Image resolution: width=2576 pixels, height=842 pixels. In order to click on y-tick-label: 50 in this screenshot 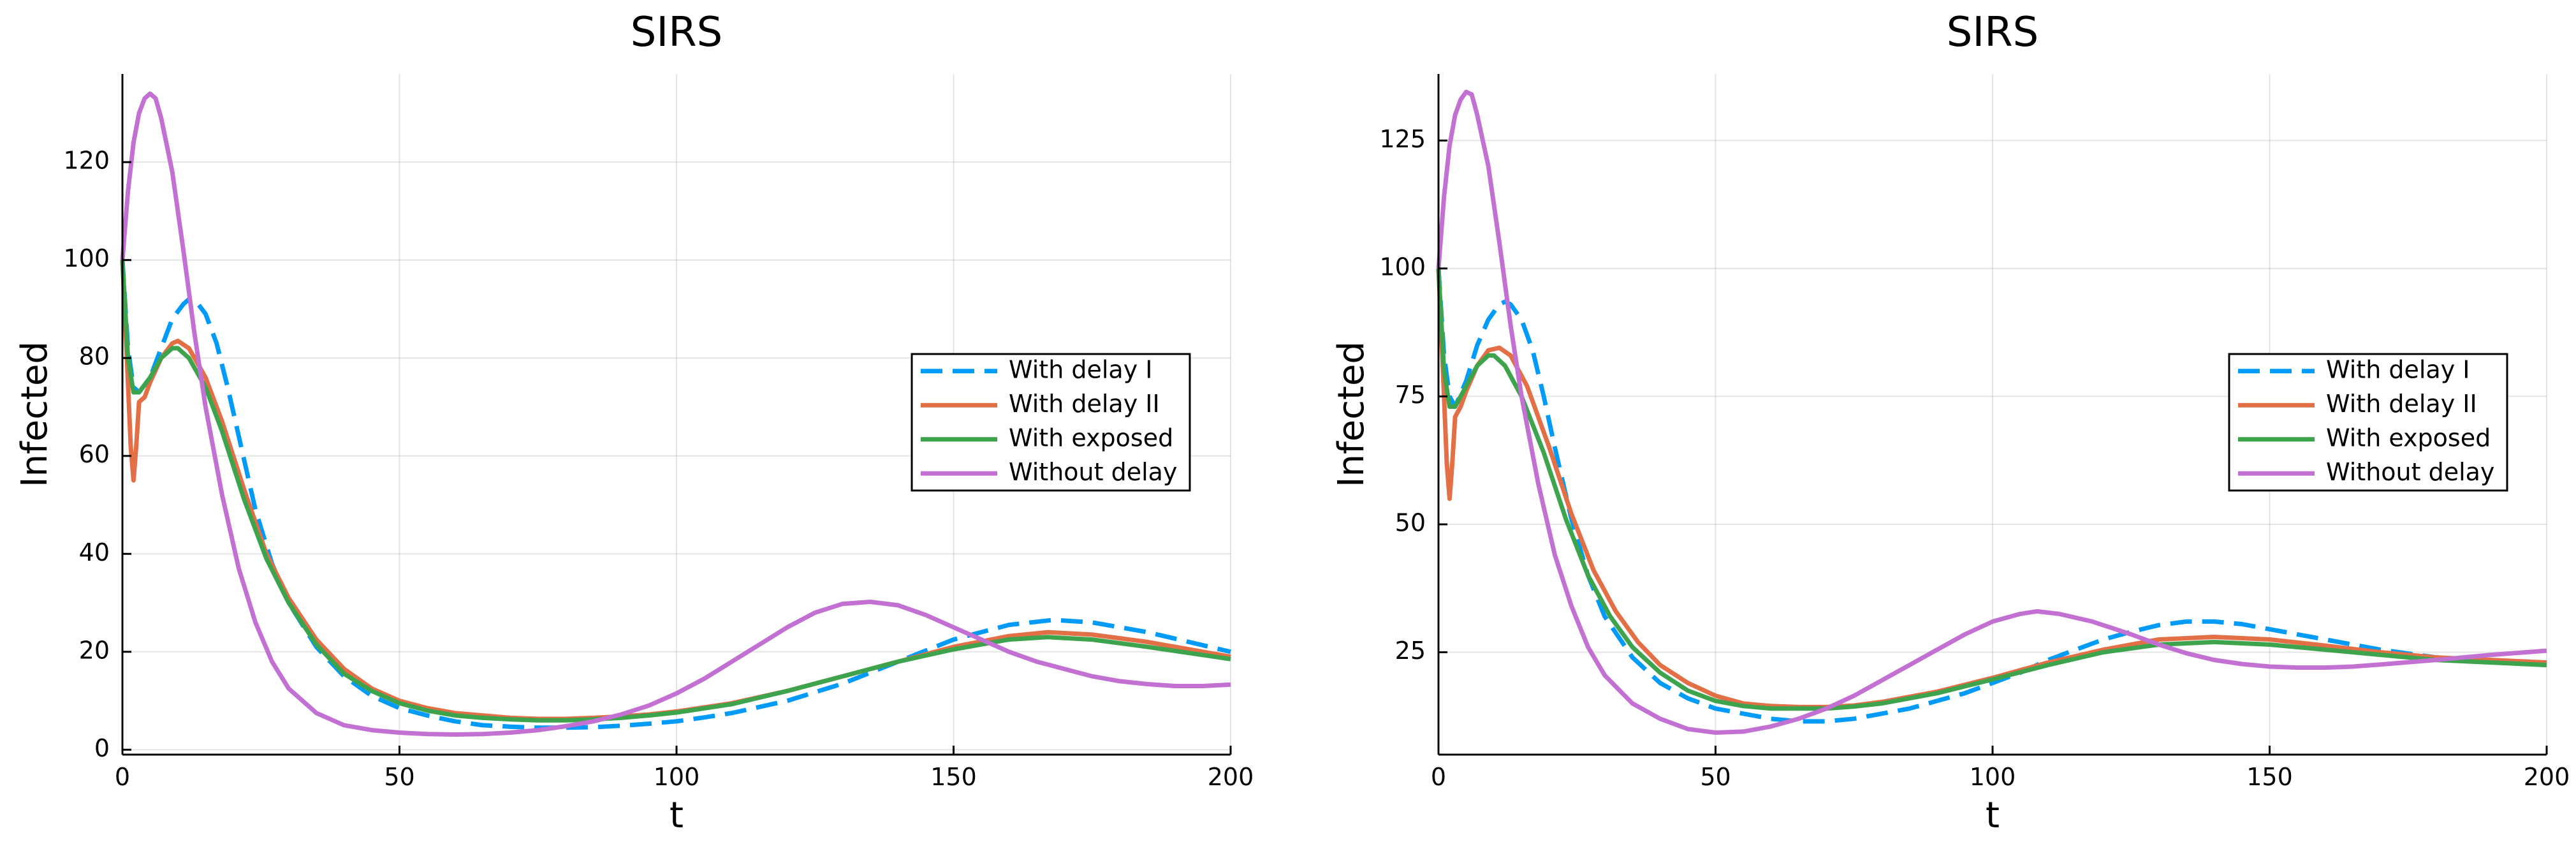, I will do `click(1411, 522)`.